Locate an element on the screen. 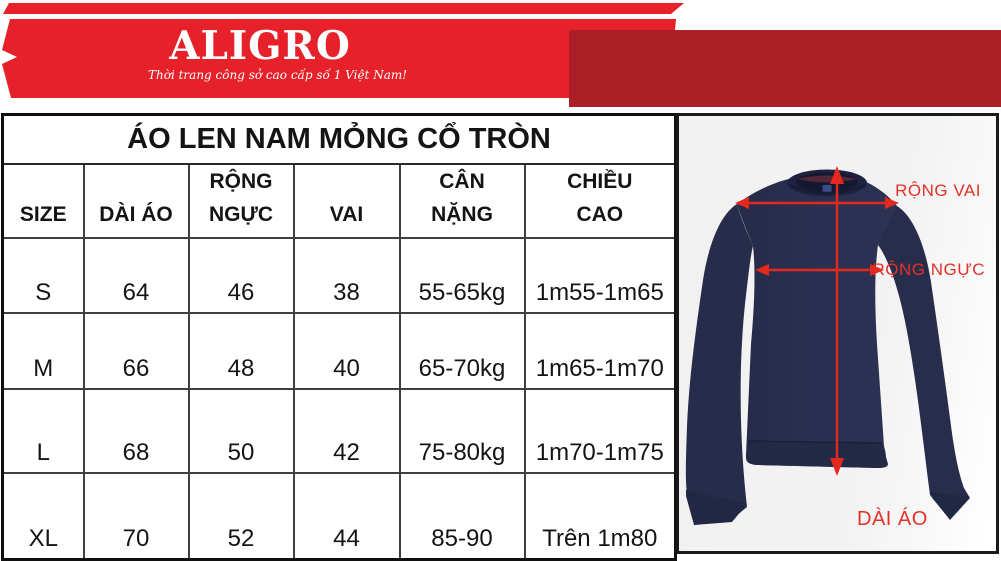 Image resolution: width=1001 pixels, height=561 pixels. chart-title-row: ÁO LEN NAM MỎNG CỔ TRÒN is located at coordinates (339, 139).